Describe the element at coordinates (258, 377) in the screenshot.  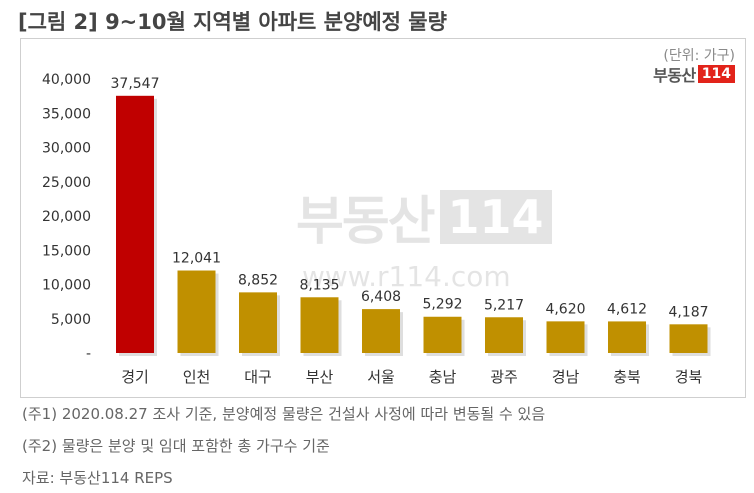
I see `category-label: 대구` at that location.